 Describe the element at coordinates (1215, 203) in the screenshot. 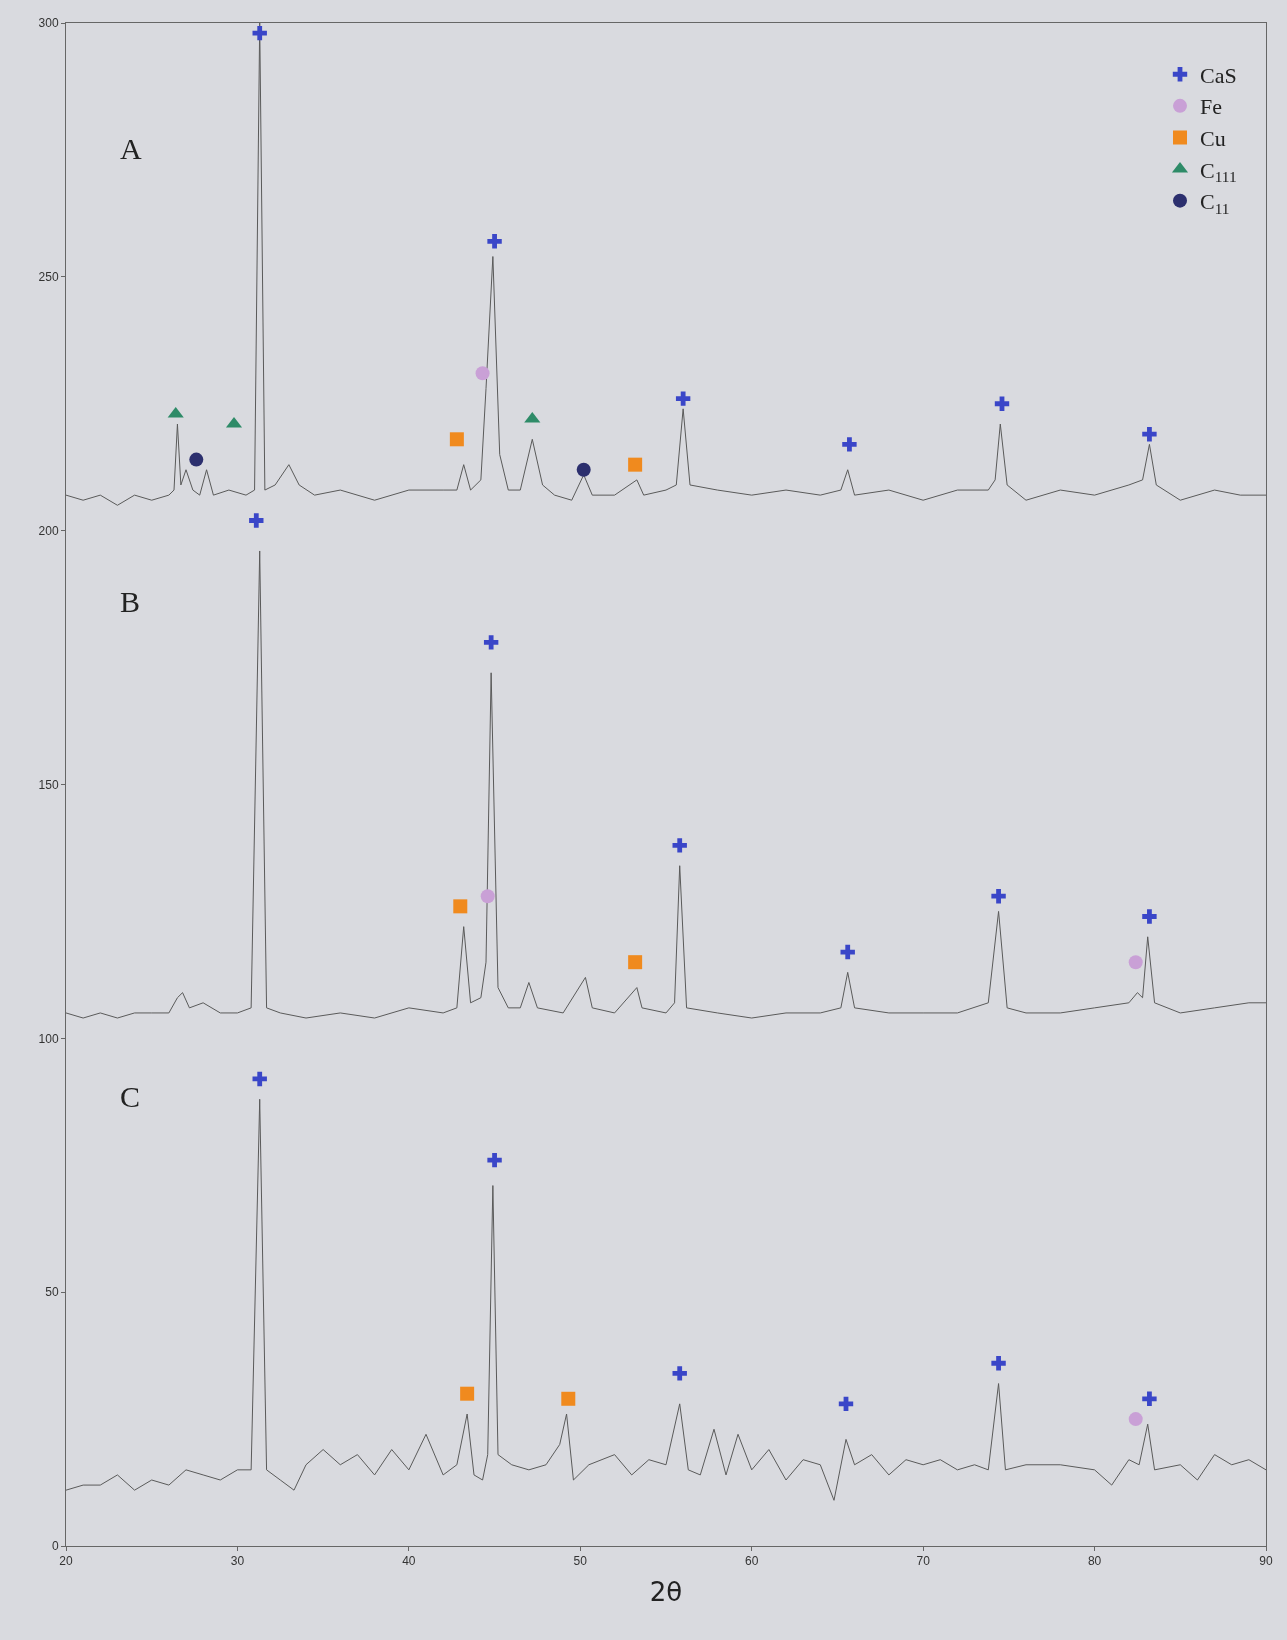

I see `legend-label: C$_{11}$` at that location.